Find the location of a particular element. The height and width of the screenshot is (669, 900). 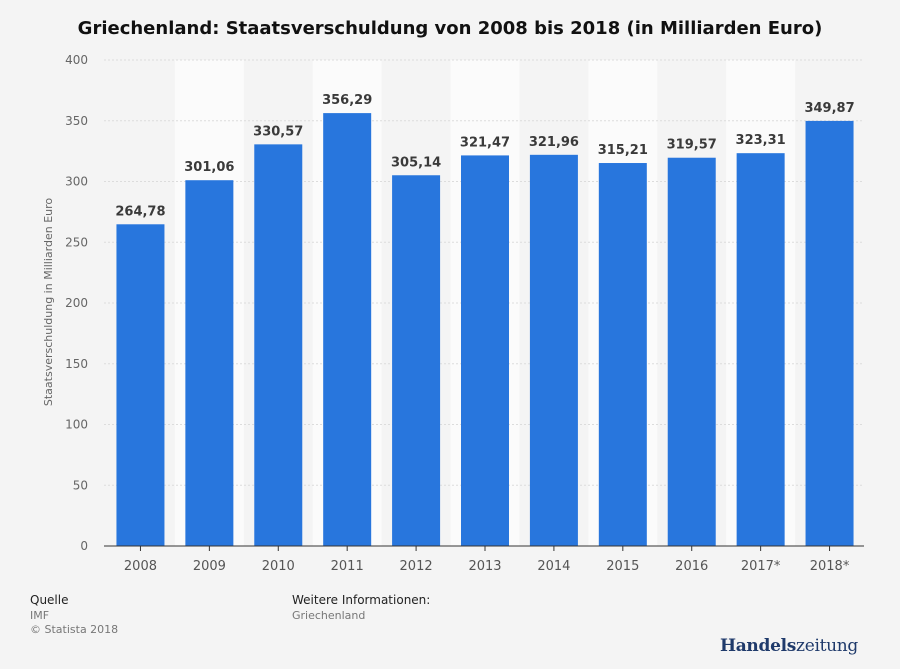

value-label: 301,06 is located at coordinates (209, 167).